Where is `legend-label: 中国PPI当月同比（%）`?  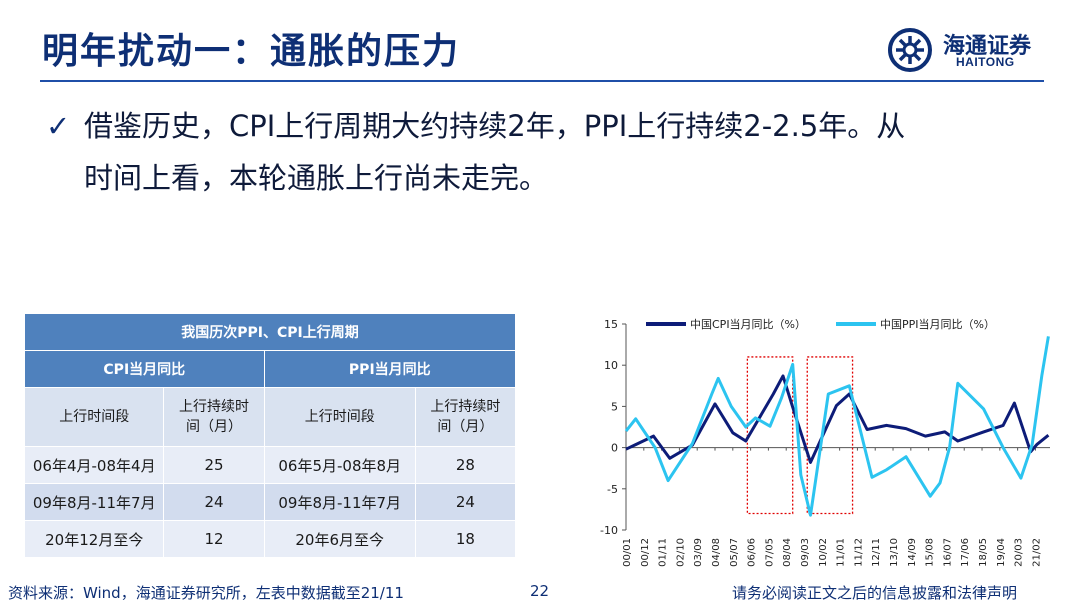
legend-label: 中国PPI当月同比（%） is located at coordinates (937, 324).